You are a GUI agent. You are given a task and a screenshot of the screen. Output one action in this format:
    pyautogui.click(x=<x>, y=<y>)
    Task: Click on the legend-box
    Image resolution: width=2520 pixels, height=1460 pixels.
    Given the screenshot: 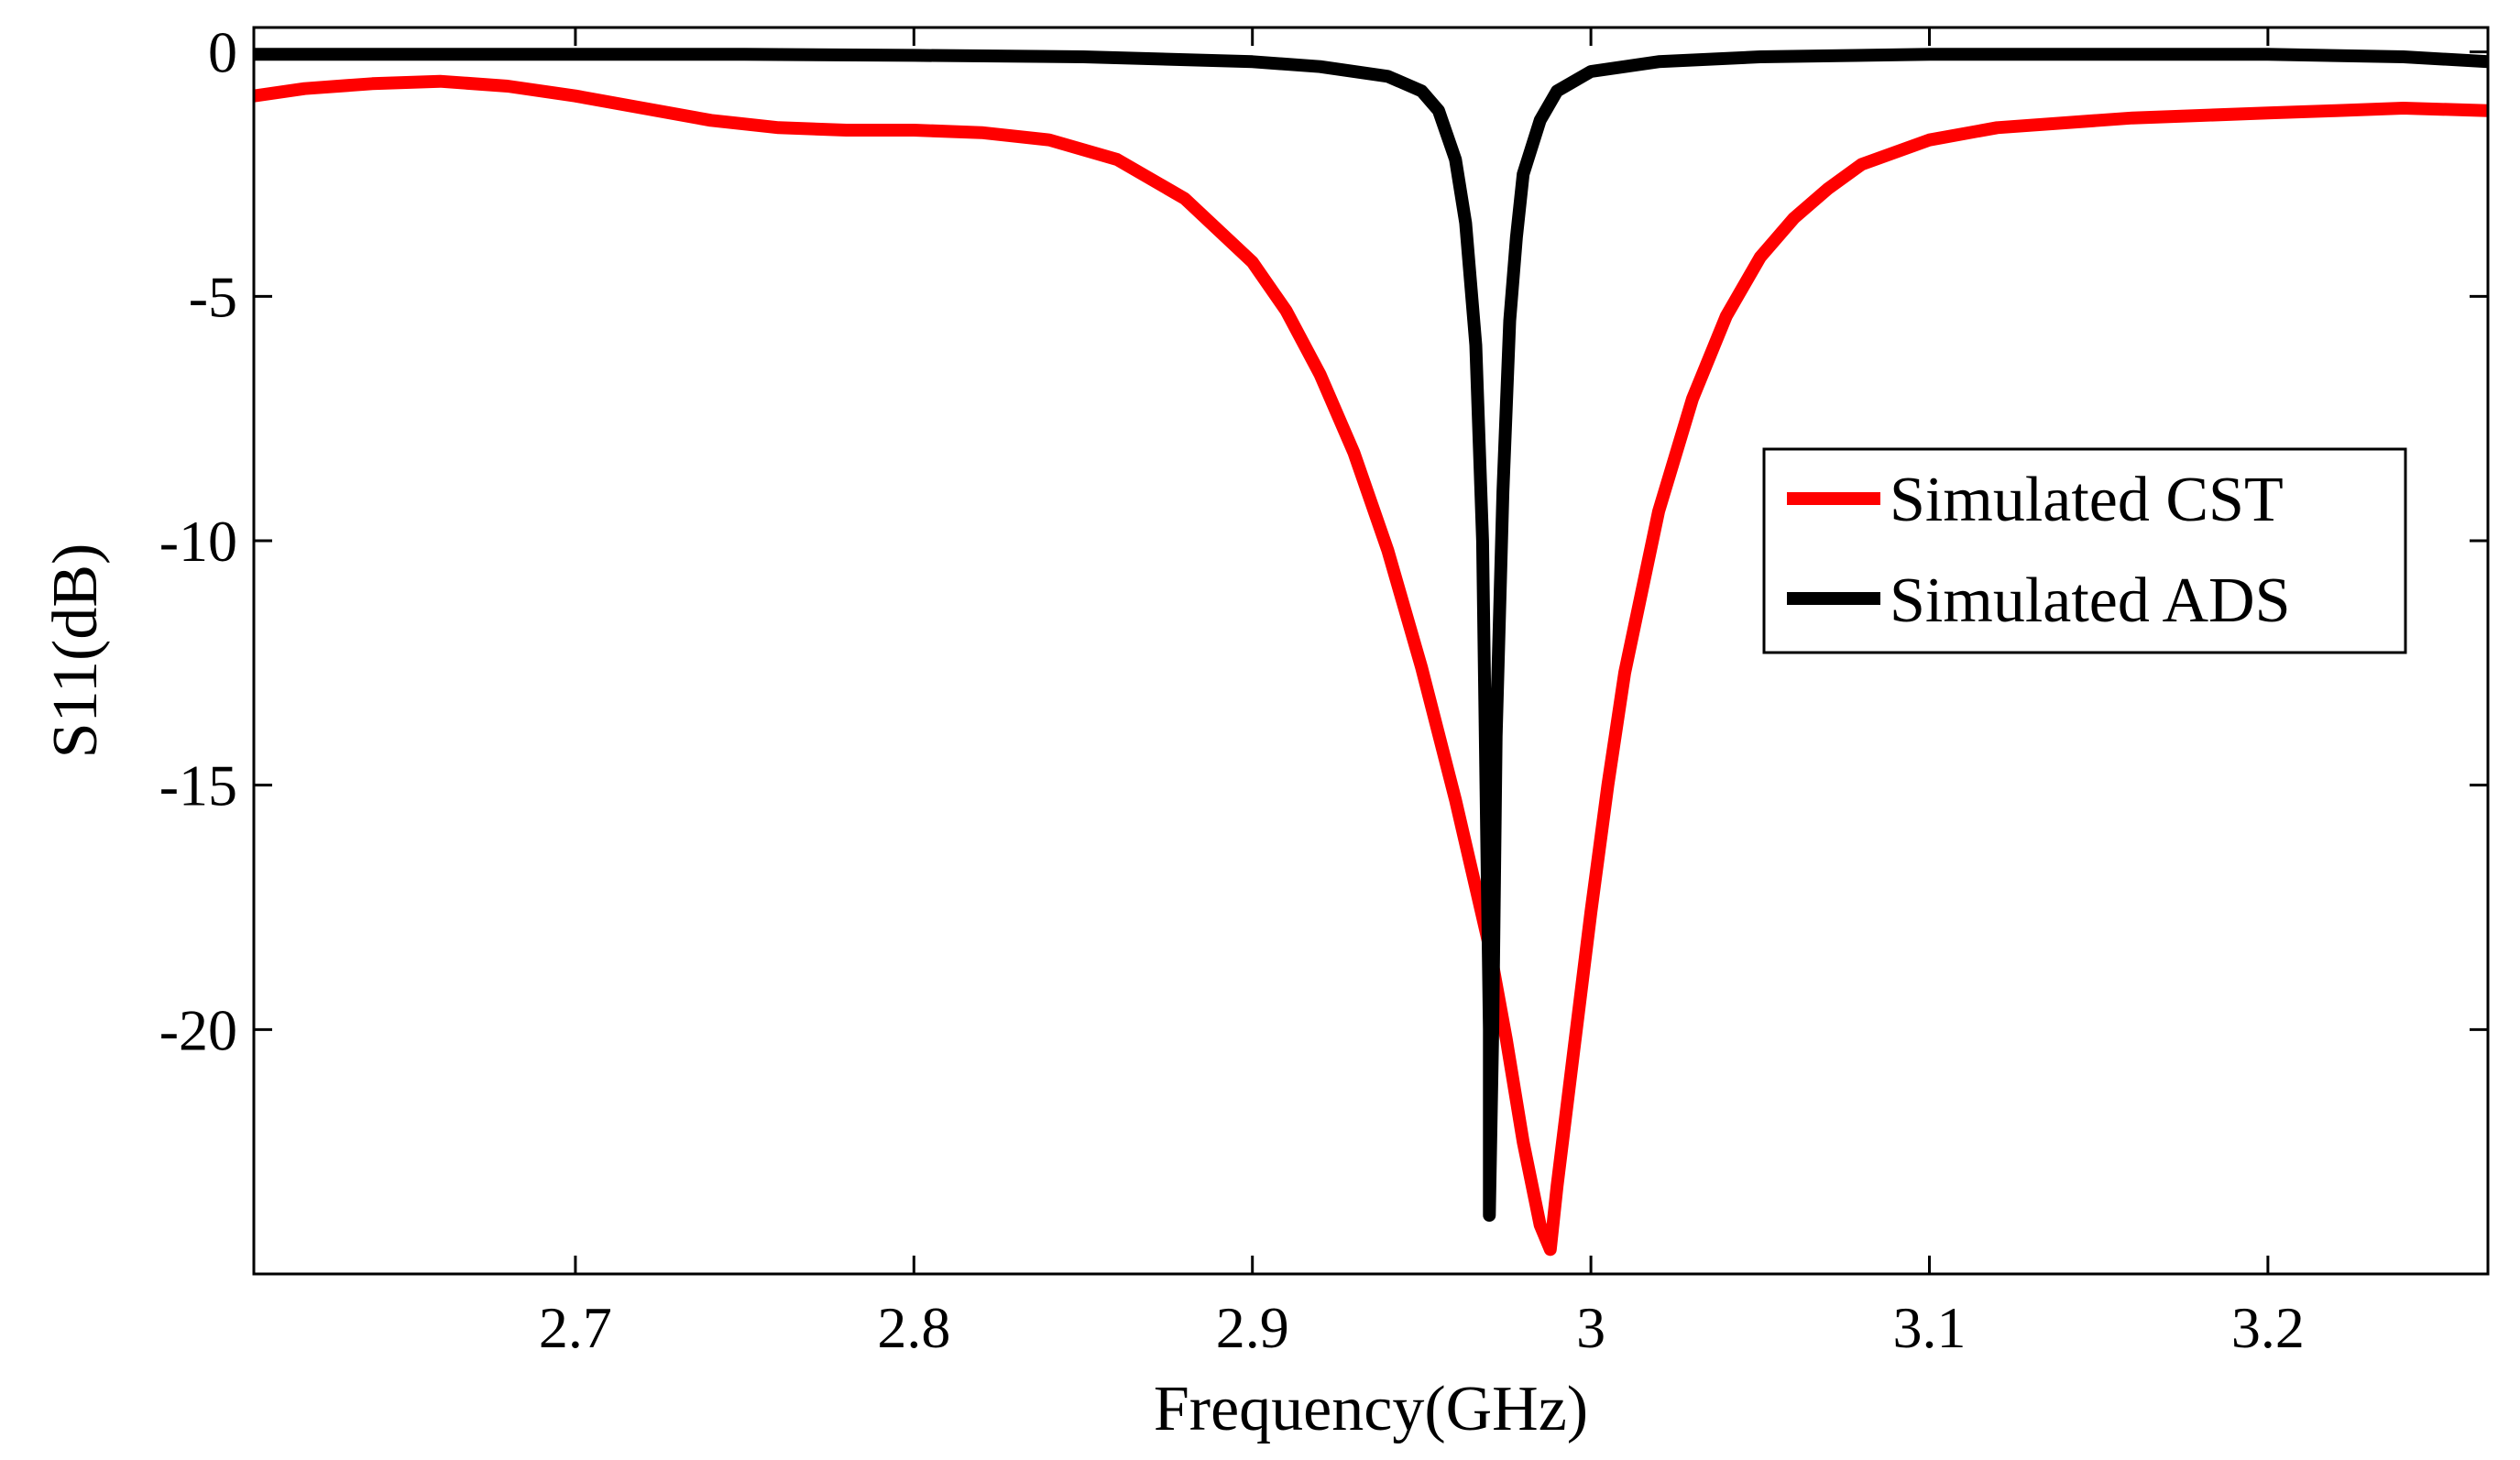 What is the action you would take?
    pyautogui.click(x=2084, y=550)
    